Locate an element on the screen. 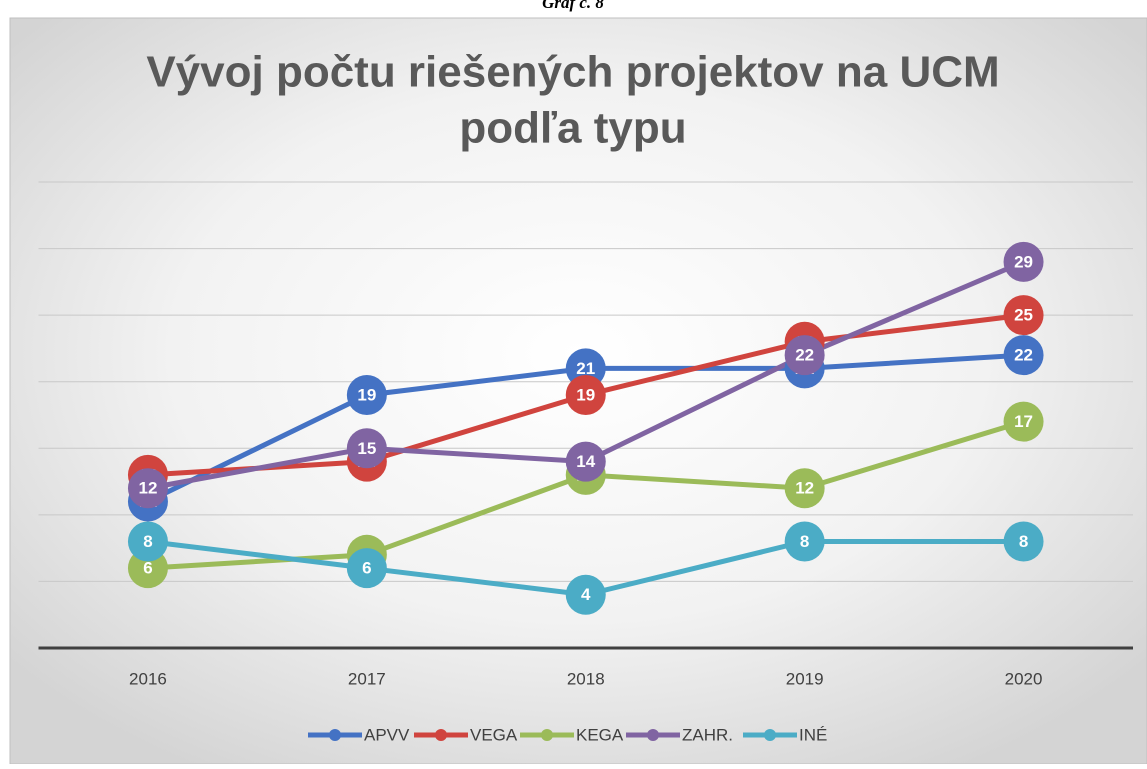  data-label: 4 is located at coordinates (586, 594).